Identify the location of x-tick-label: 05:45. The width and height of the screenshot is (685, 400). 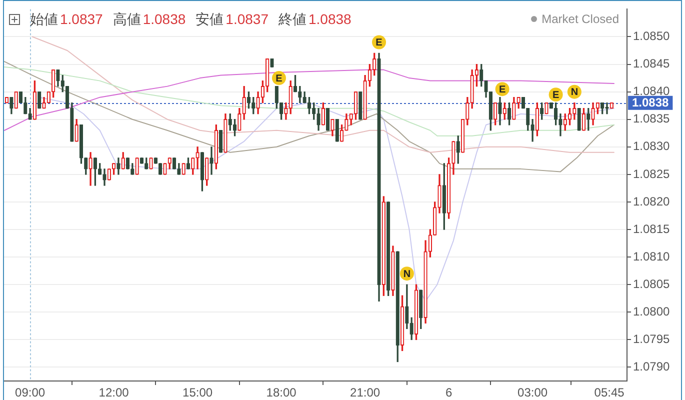
(609, 393).